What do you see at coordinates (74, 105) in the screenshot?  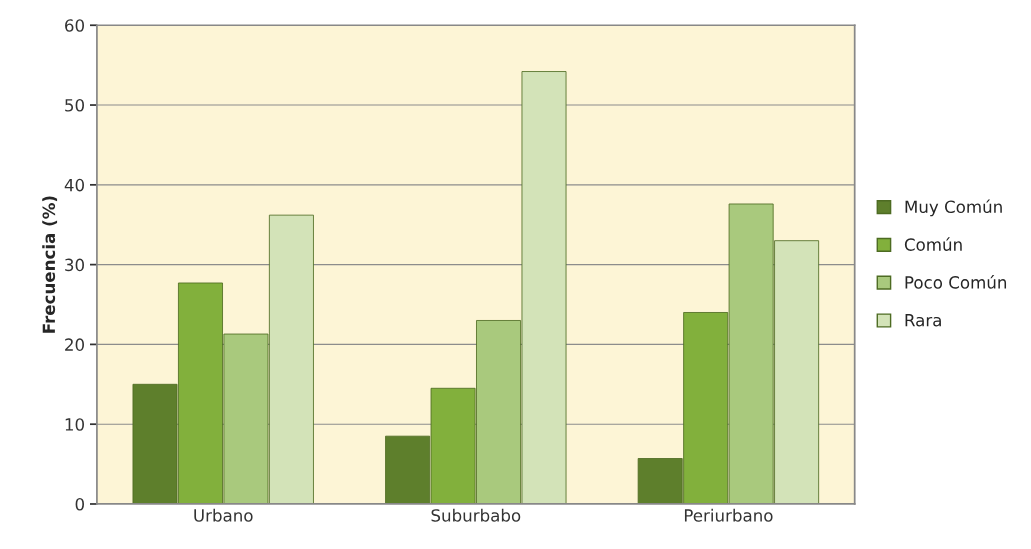 I see `y-tick-label: 50` at bounding box center [74, 105].